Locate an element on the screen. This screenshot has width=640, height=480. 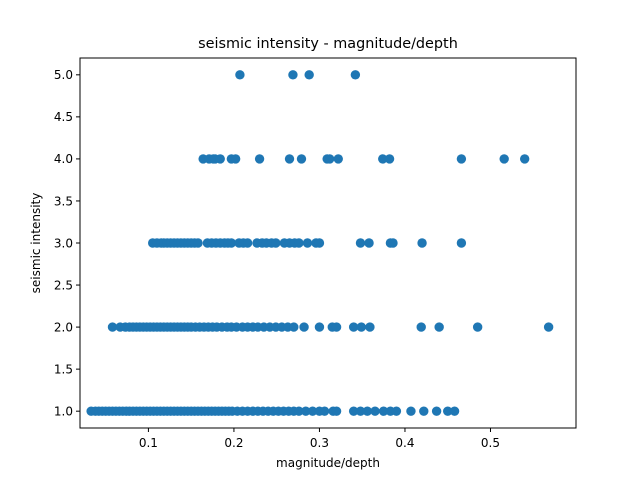
x-axis-ticks: 0.1 0.2 0.3 0.4 0.5 is located at coordinates (319, 439).